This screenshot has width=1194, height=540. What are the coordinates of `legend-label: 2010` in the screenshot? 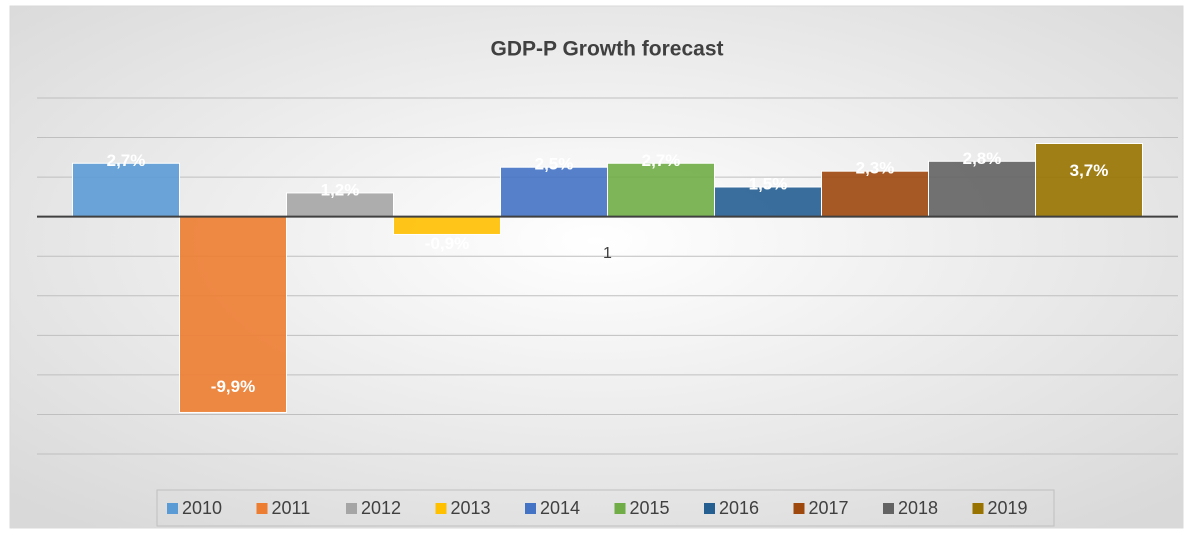 It's located at (202, 508).